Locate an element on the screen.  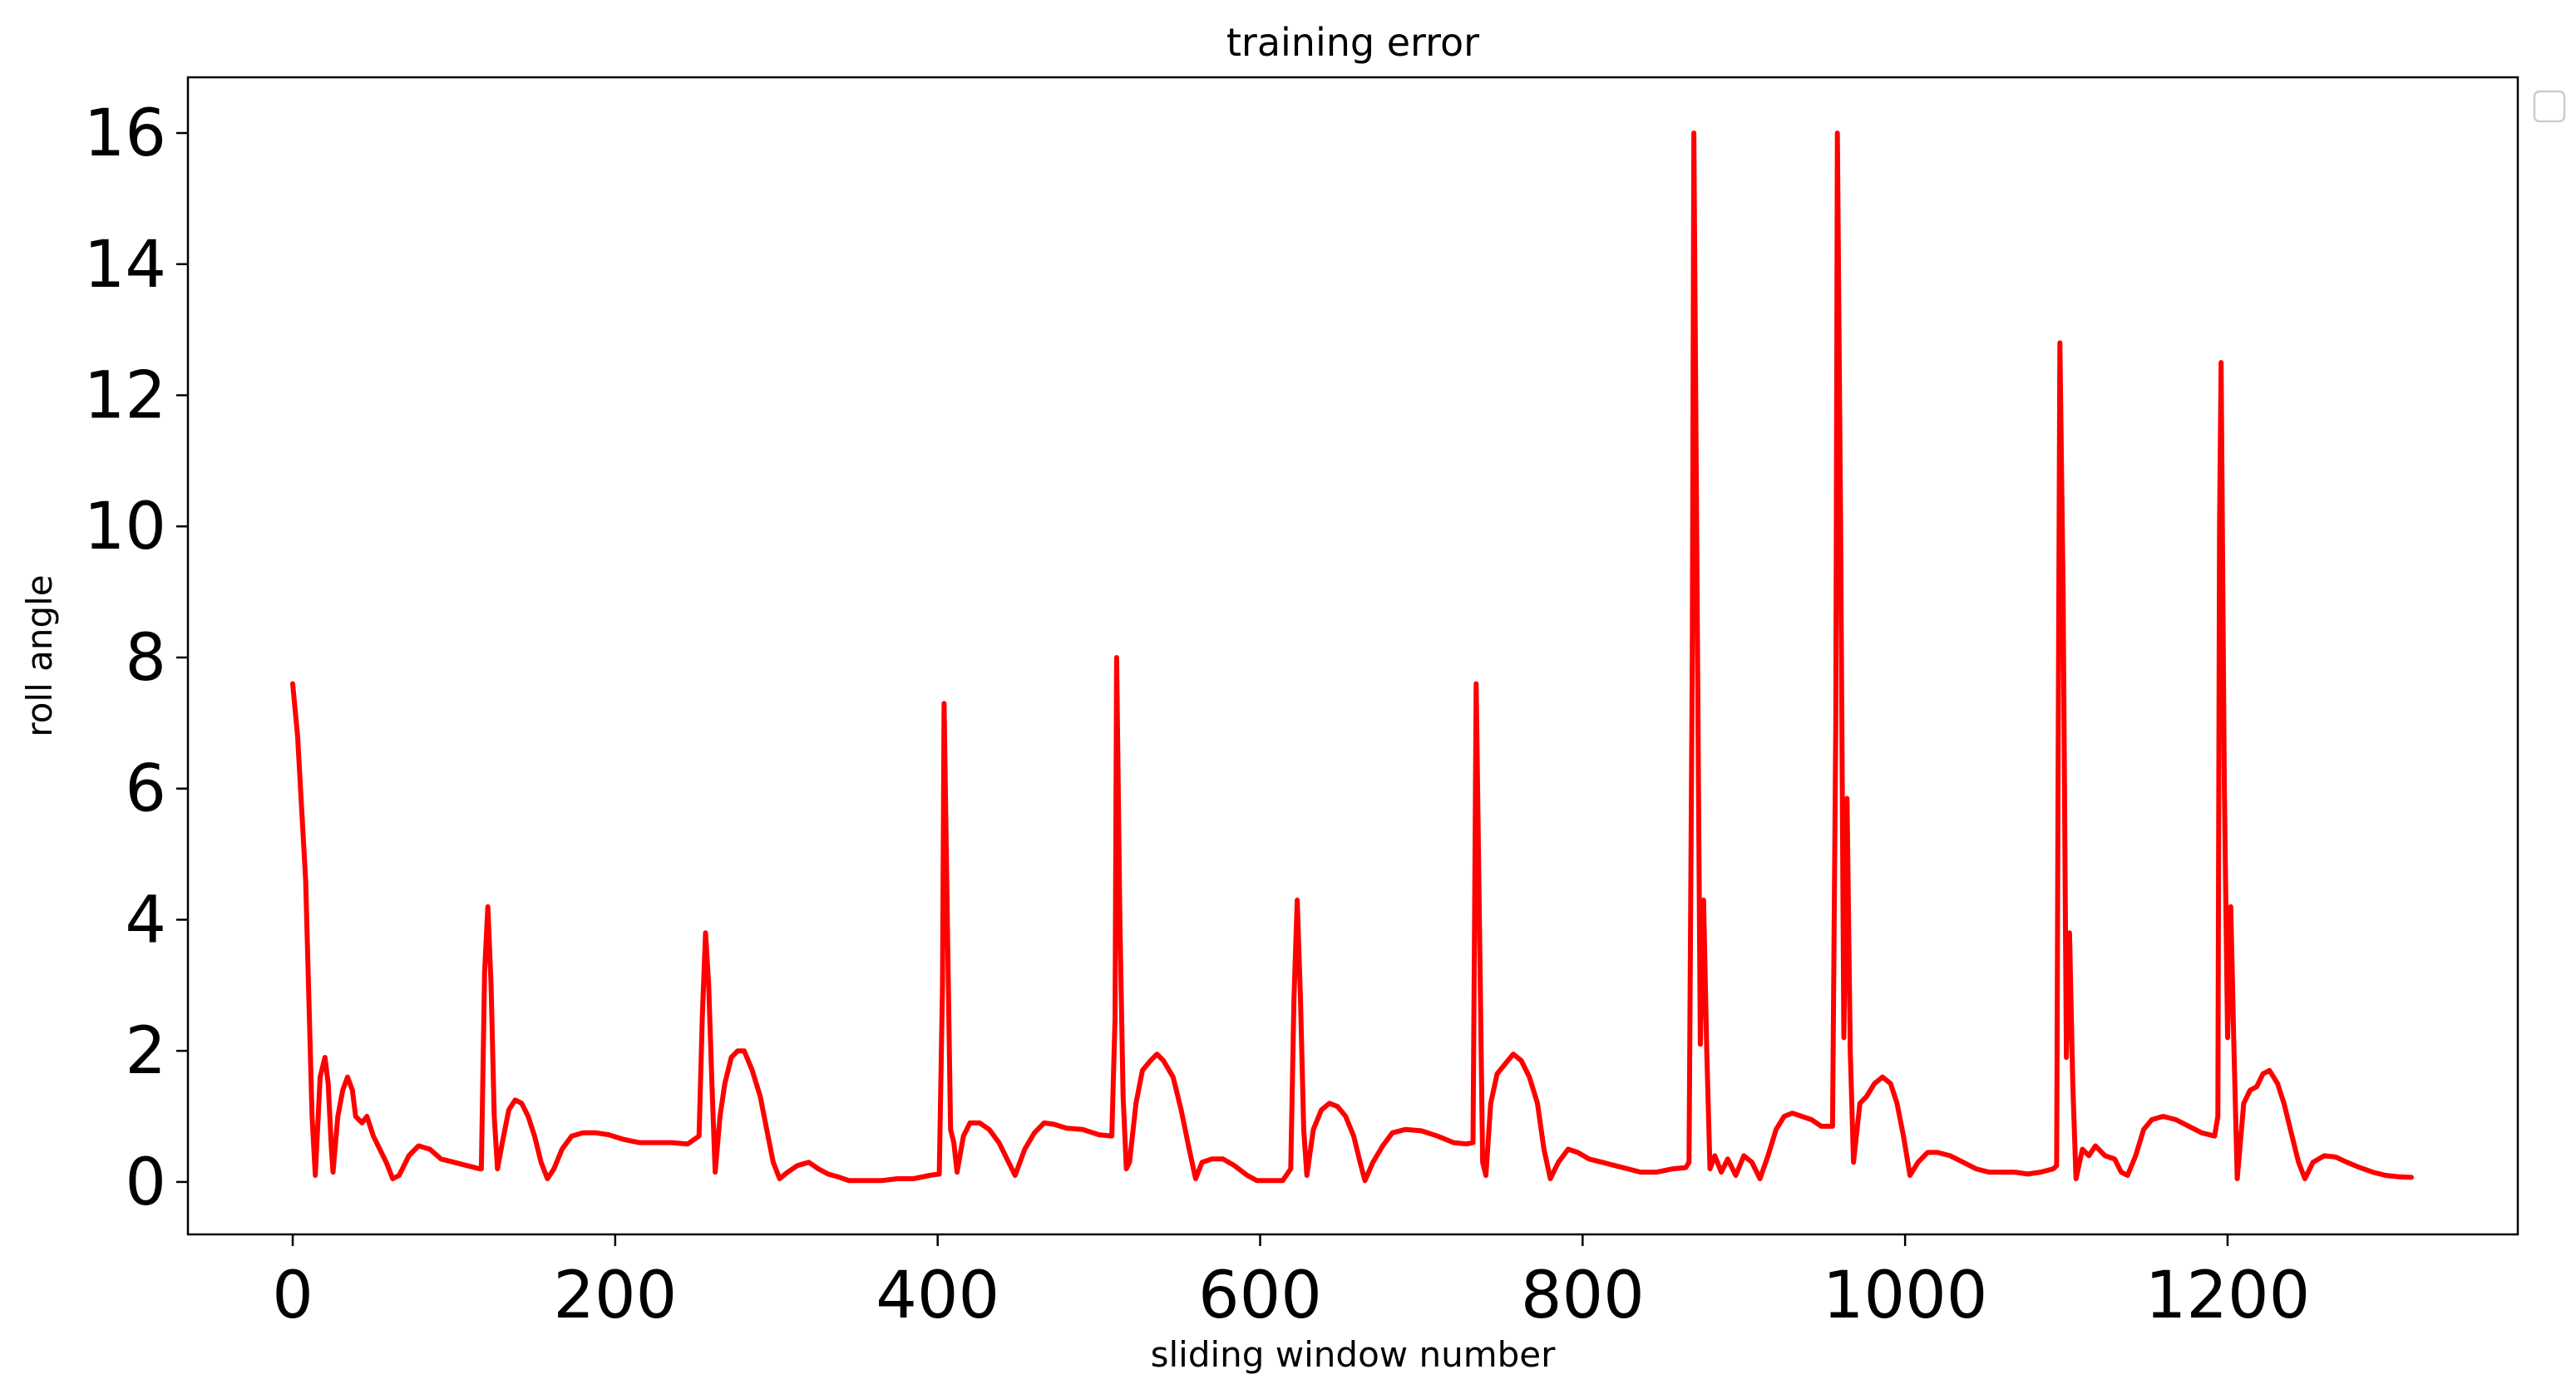
y-tick-label: 8 is located at coordinates (145, 659).